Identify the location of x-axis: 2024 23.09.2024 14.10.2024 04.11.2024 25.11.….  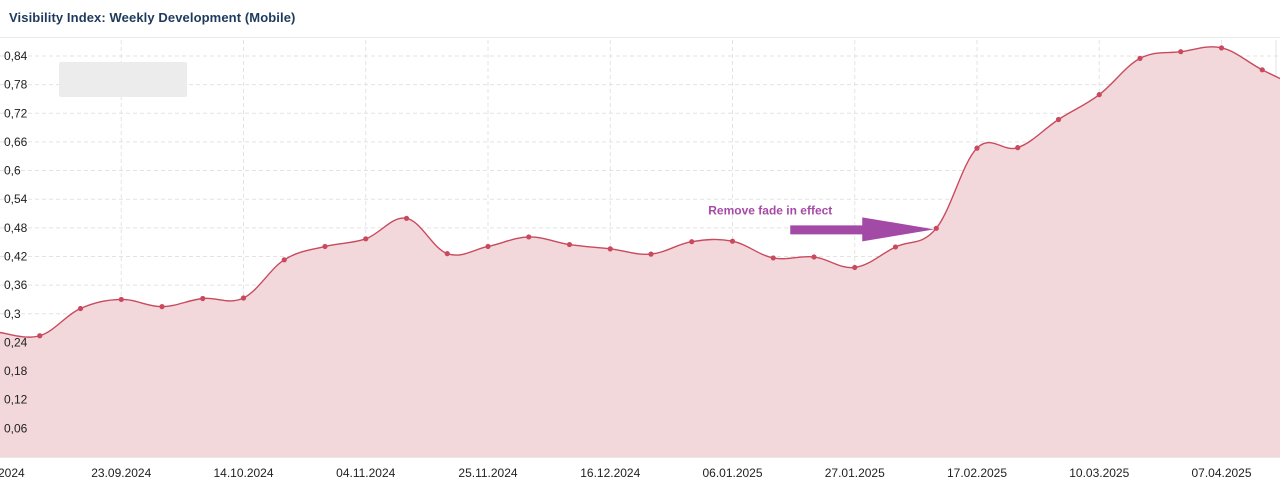
(626, 473).